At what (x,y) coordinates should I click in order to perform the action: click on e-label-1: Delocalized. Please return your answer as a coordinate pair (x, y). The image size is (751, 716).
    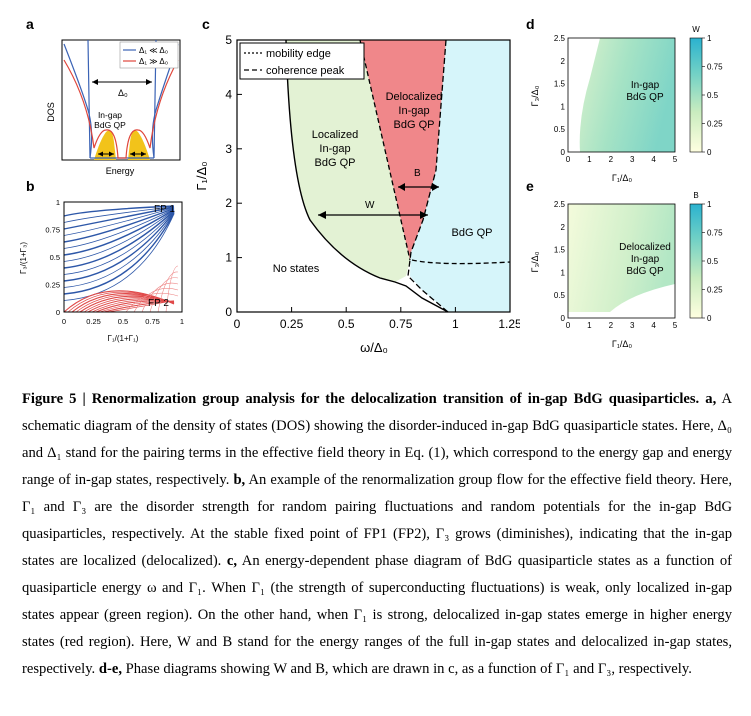
    Looking at the image, I should click on (645, 247).